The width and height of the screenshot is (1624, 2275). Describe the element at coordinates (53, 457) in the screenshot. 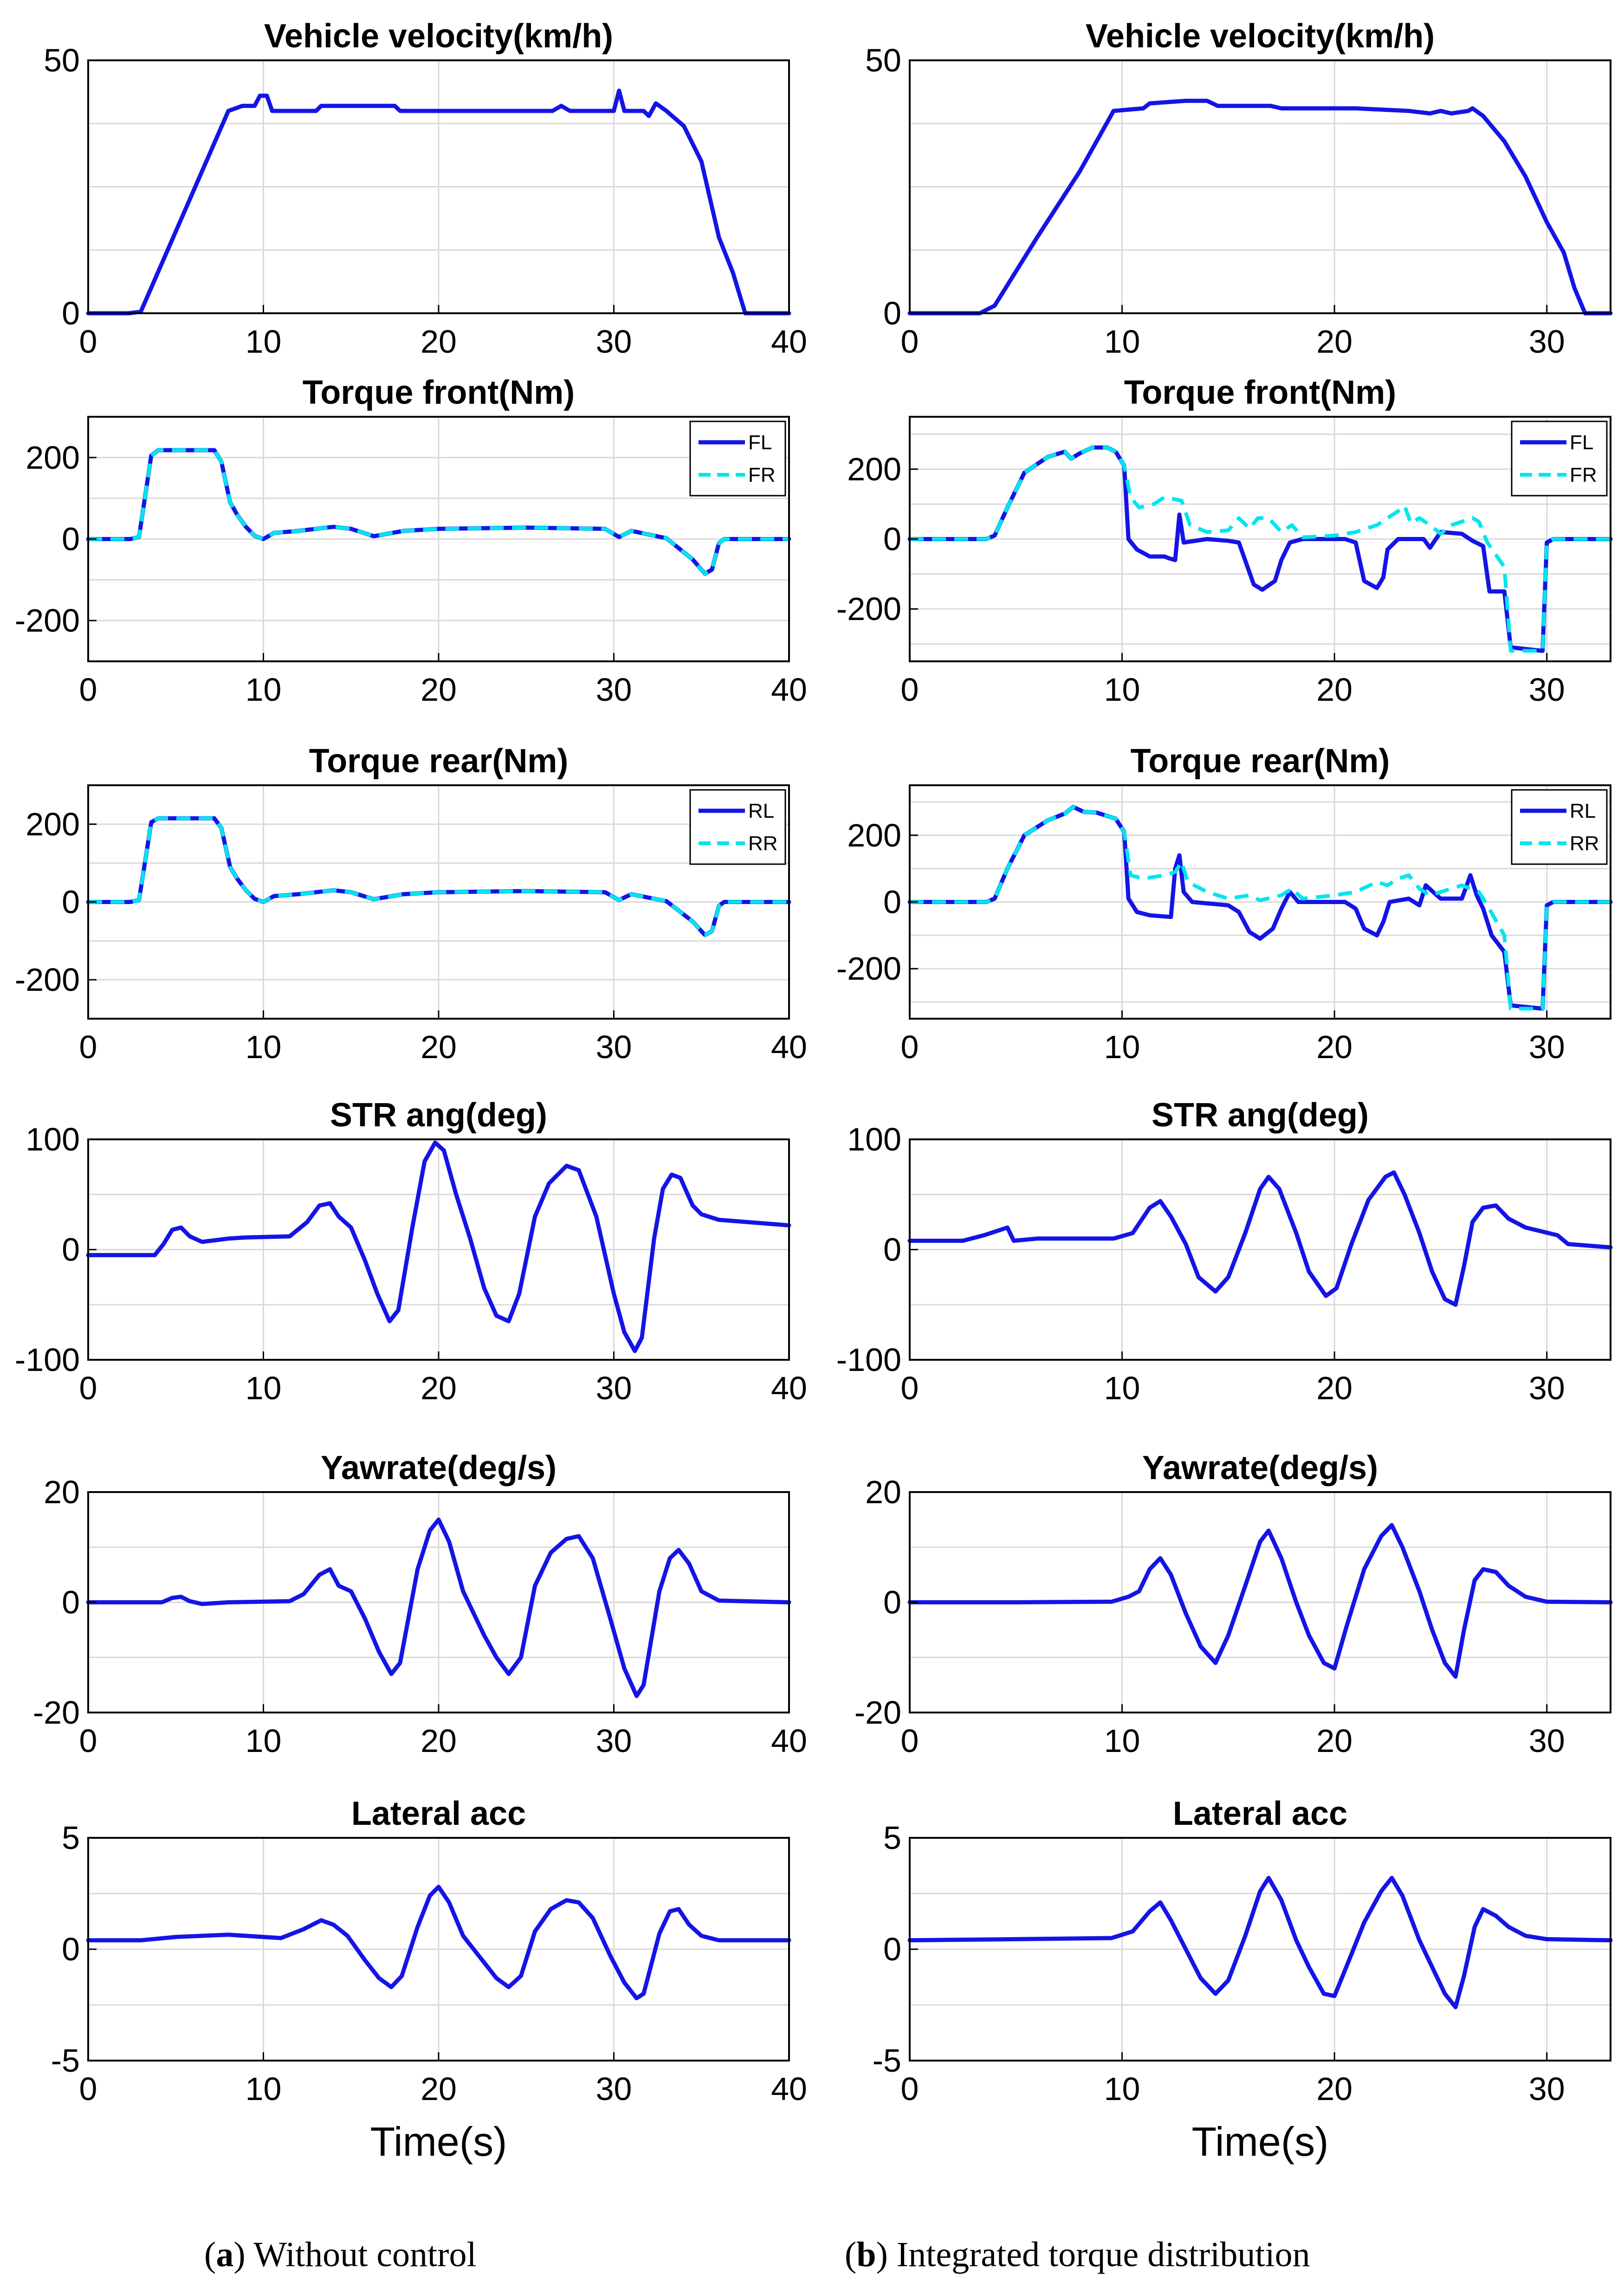

I see `y-tick-label: 200` at that location.